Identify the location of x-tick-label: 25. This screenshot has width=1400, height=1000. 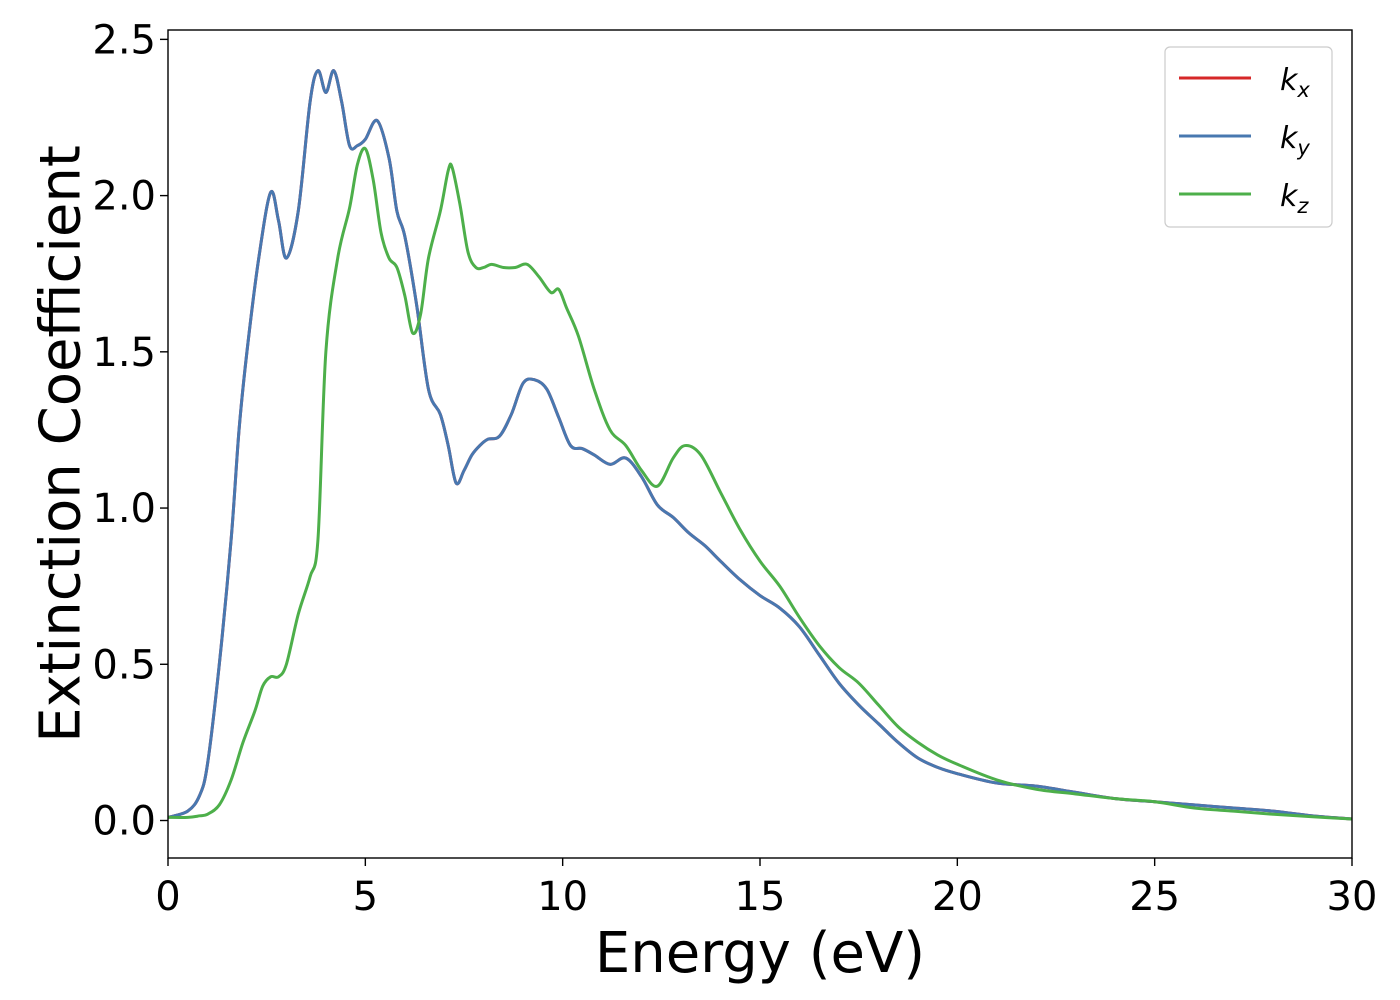
(1154, 897).